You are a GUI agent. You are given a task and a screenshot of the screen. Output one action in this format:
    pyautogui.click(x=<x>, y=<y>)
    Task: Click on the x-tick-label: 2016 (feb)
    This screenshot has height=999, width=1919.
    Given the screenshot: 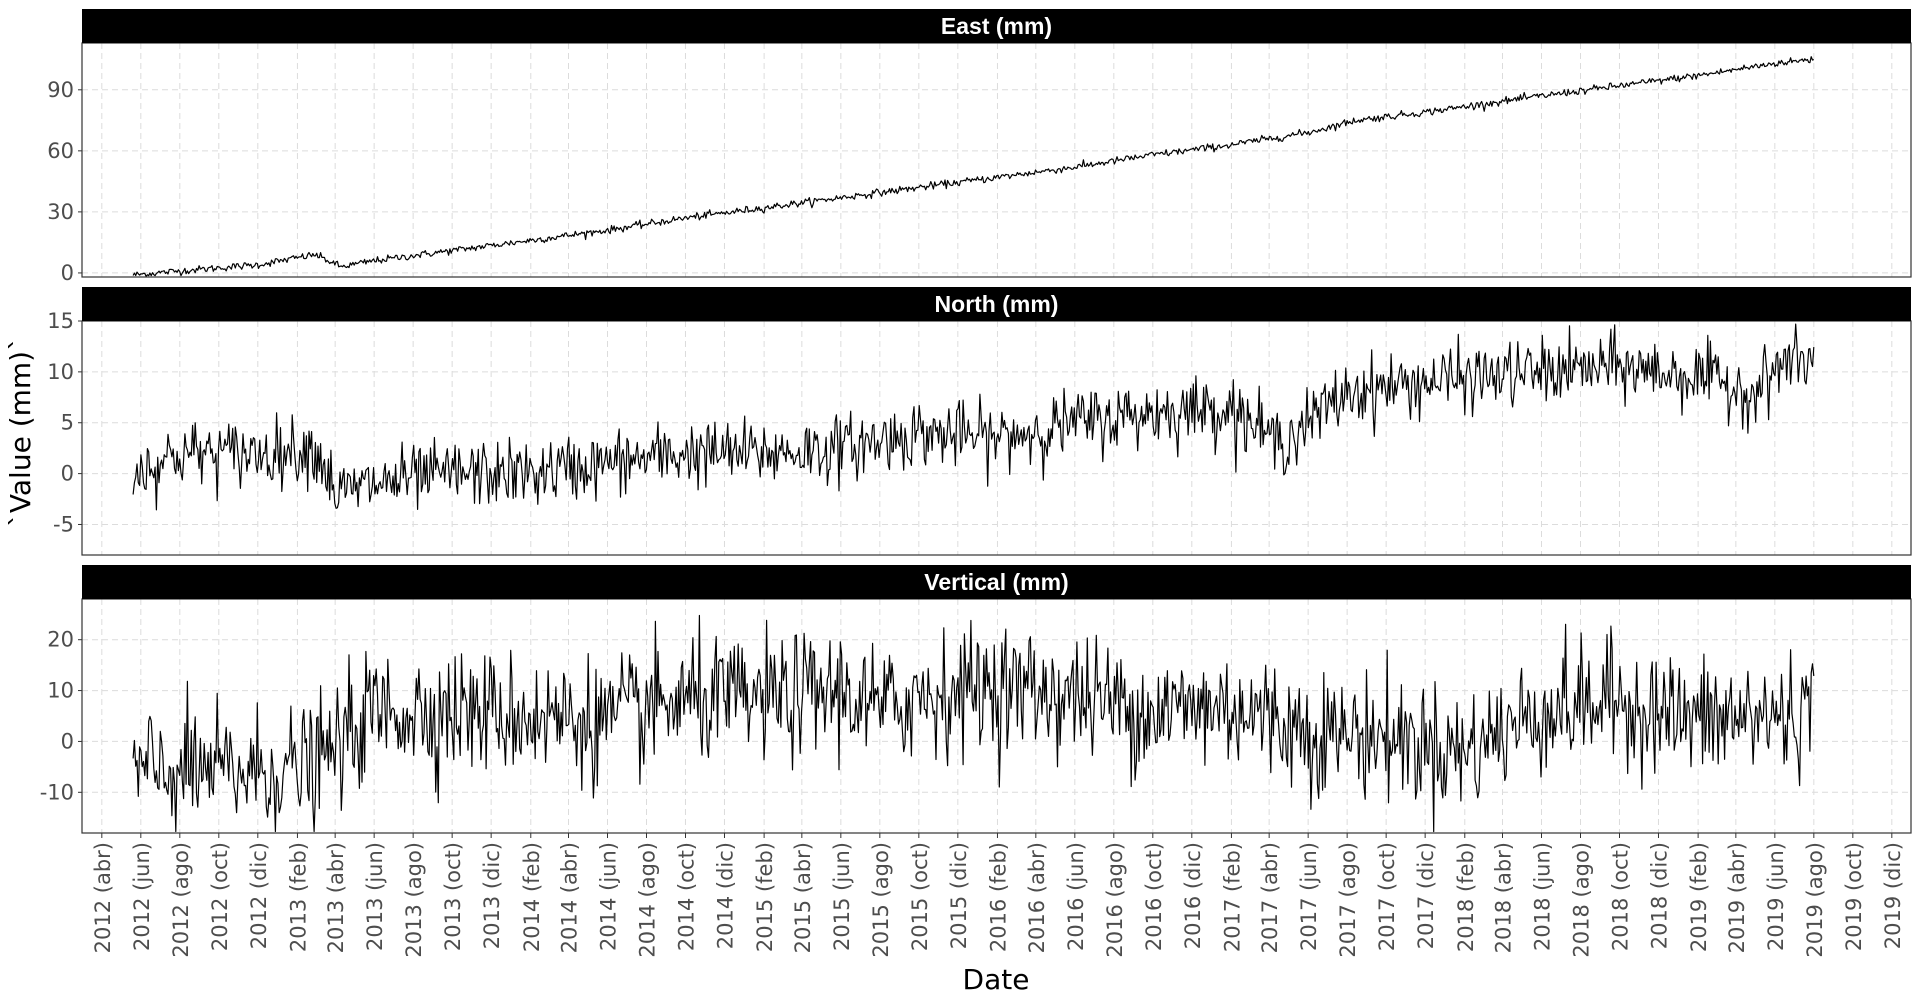 What is the action you would take?
    pyautogui.click(x=998, y=897)
    